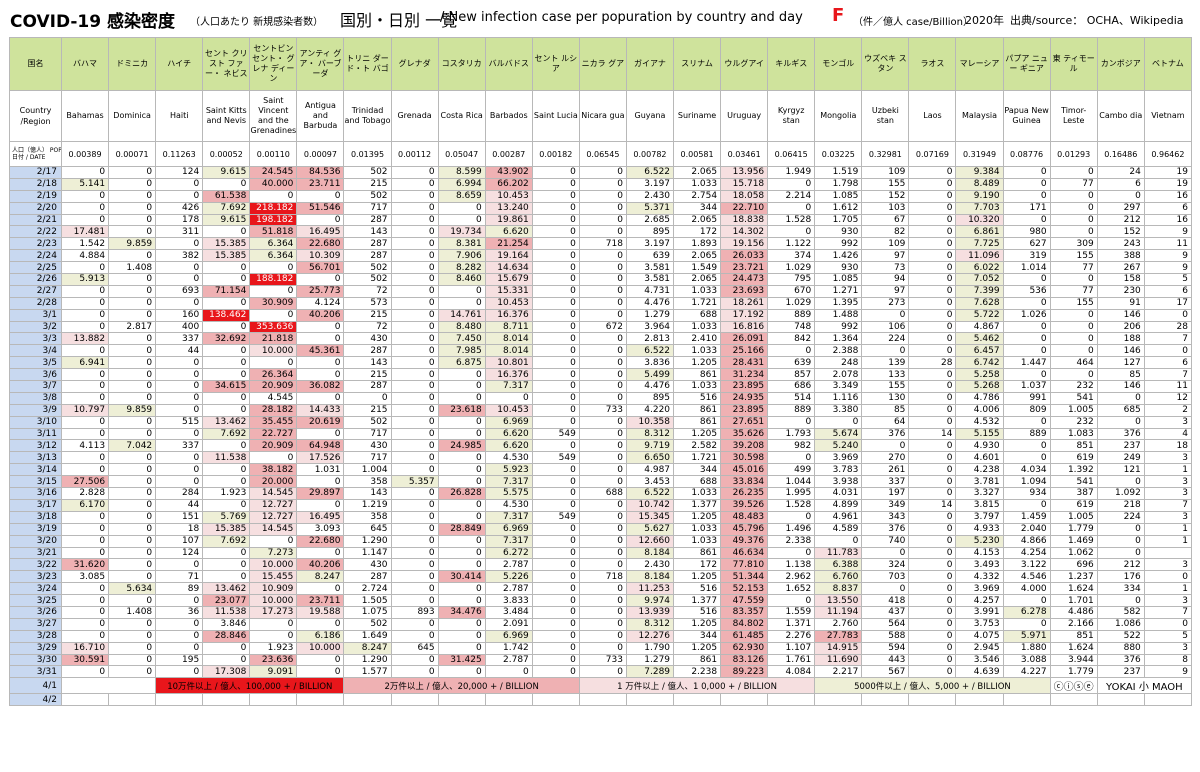 The image size is (1200, 772). What do you see at coordinates (1026, 154) in the screenshot?
I see `country-pop-20: 0.08776` at bounding box center [1026, 154].